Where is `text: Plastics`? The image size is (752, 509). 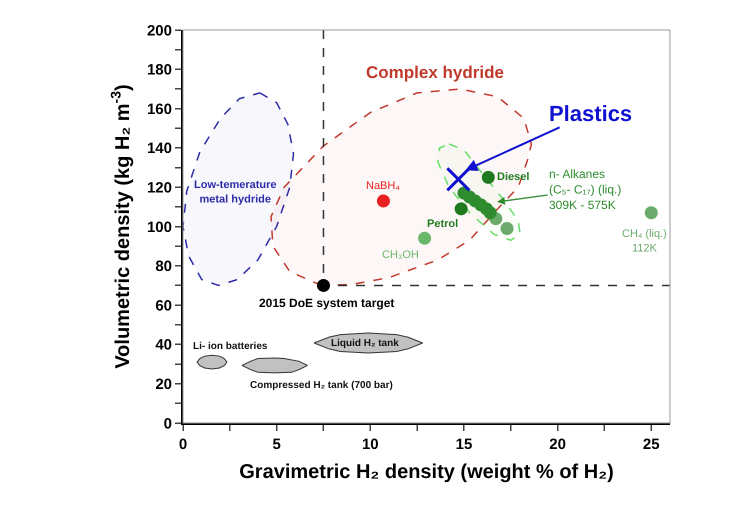 text: Plastics is located at coordinates (590, 113).